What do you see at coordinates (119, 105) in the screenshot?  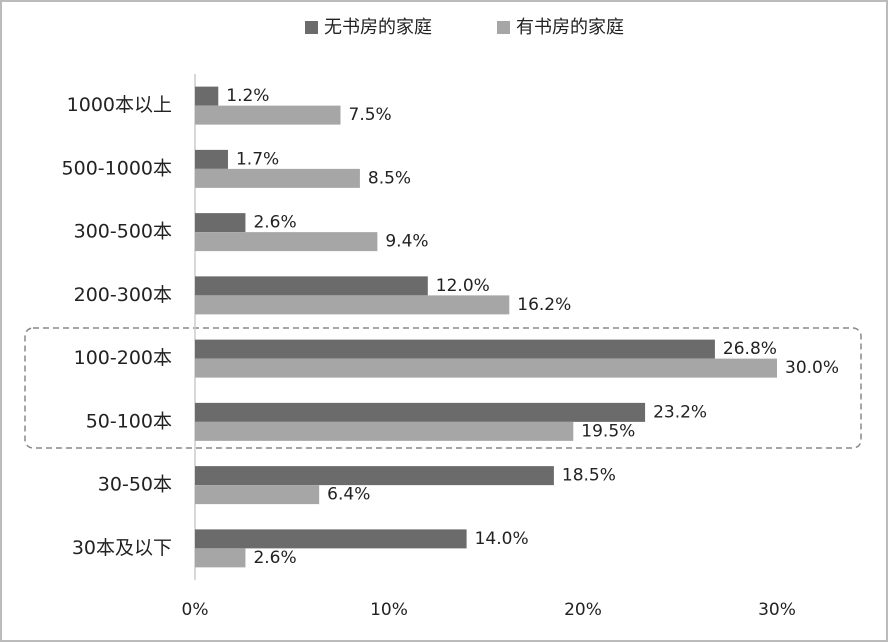 I see `y-tick-label: 1000本以上` at bounding box center [119, 105].